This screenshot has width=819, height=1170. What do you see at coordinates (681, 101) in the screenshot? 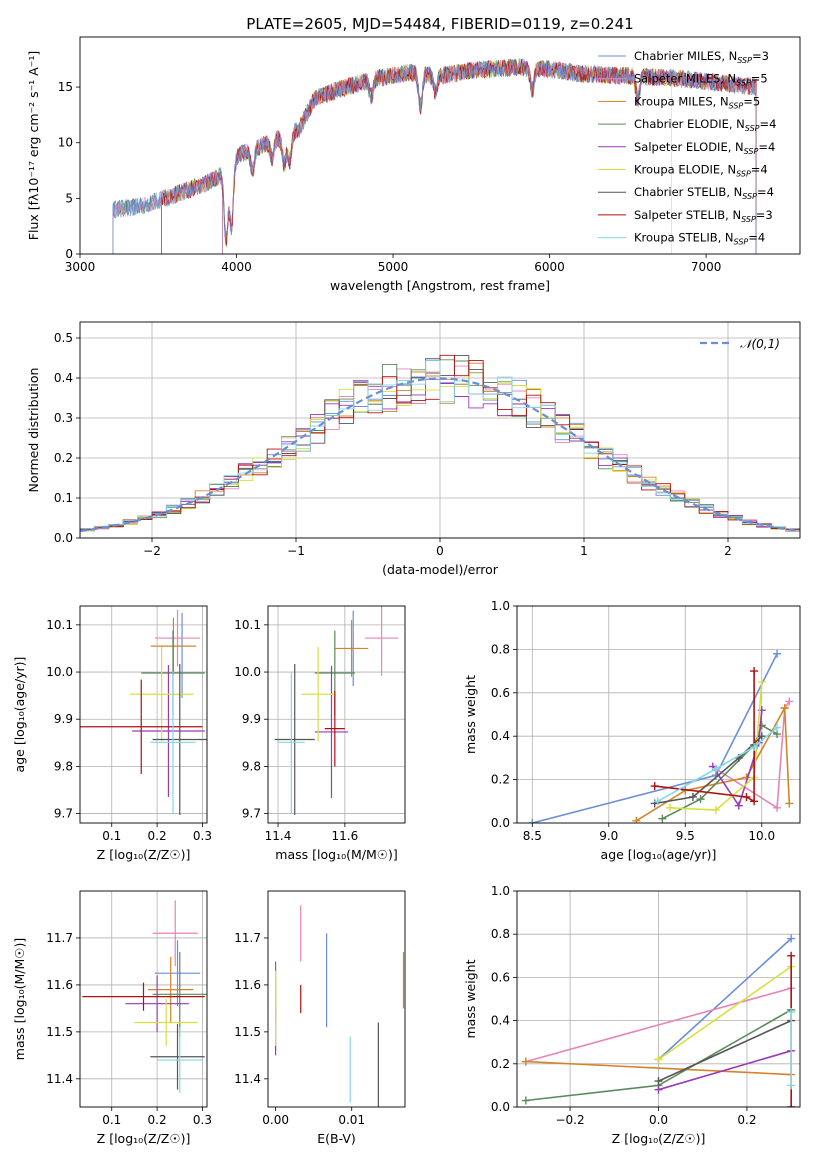
I see `legend-name: Kroupa MILES, N` at bounding box center [681, 101].